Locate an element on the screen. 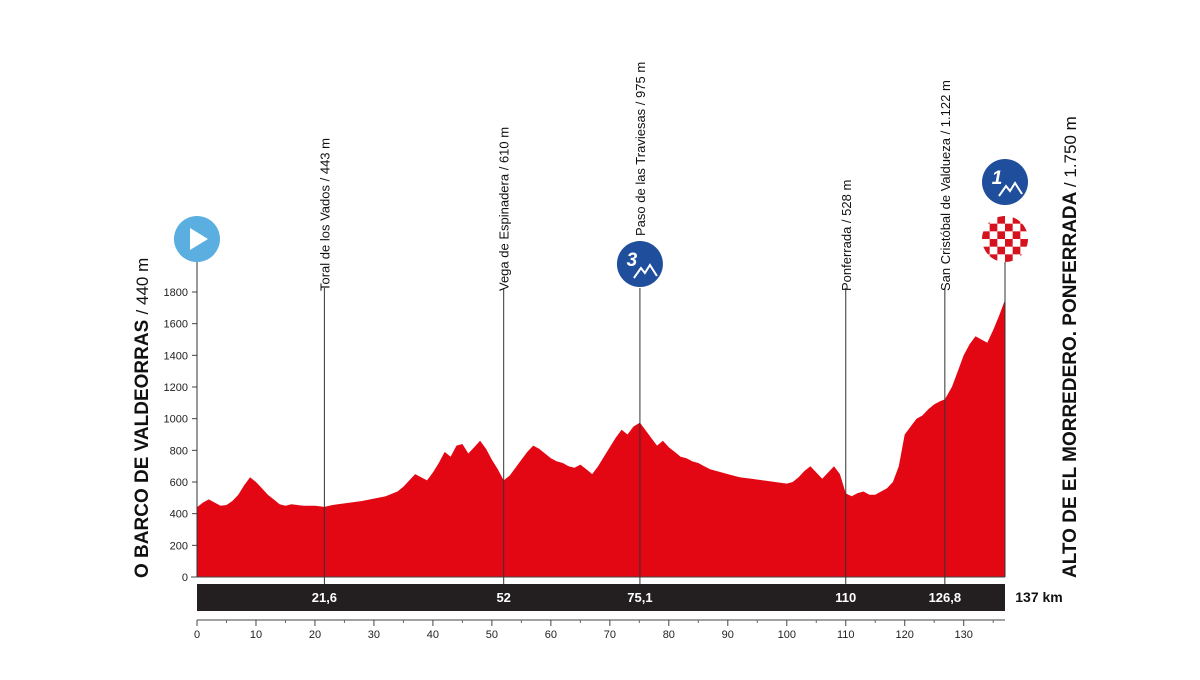 The width and height of the screenshot is (1200, 680). x-tick-label: 80 is located at coordinates (669, 635).